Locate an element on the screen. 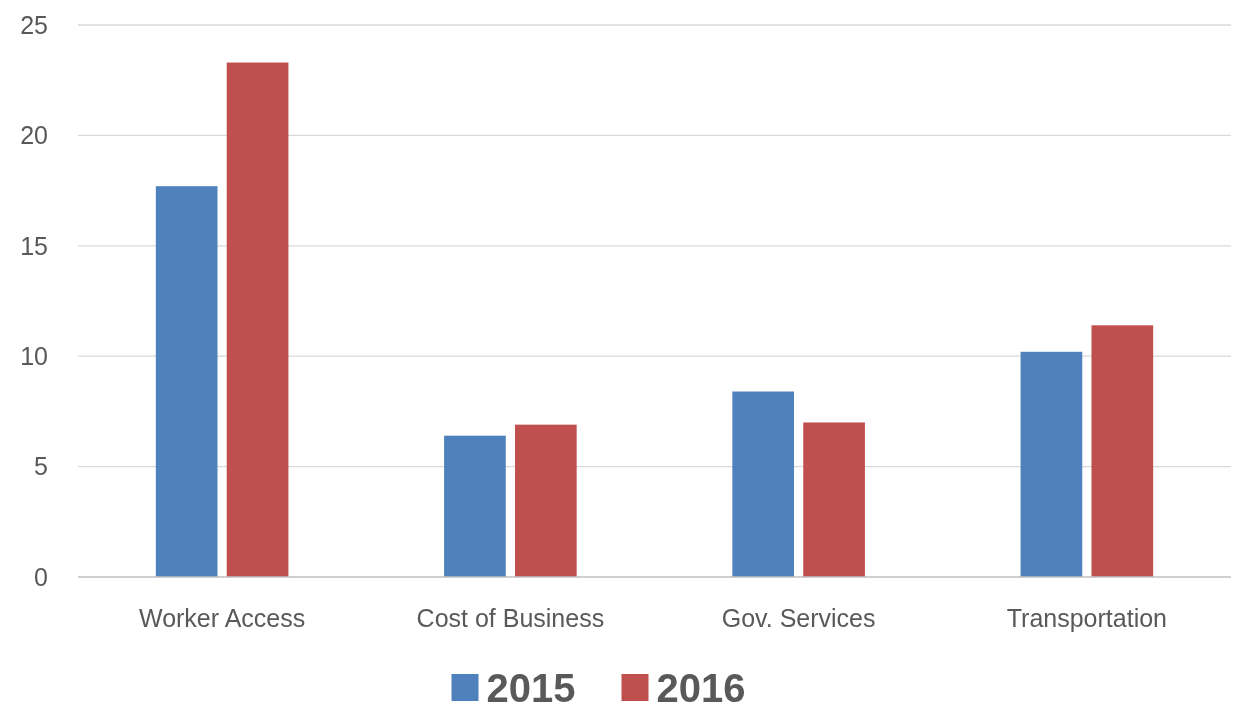  x-tick-label: Worker Access is located at coordinates (222, 618).